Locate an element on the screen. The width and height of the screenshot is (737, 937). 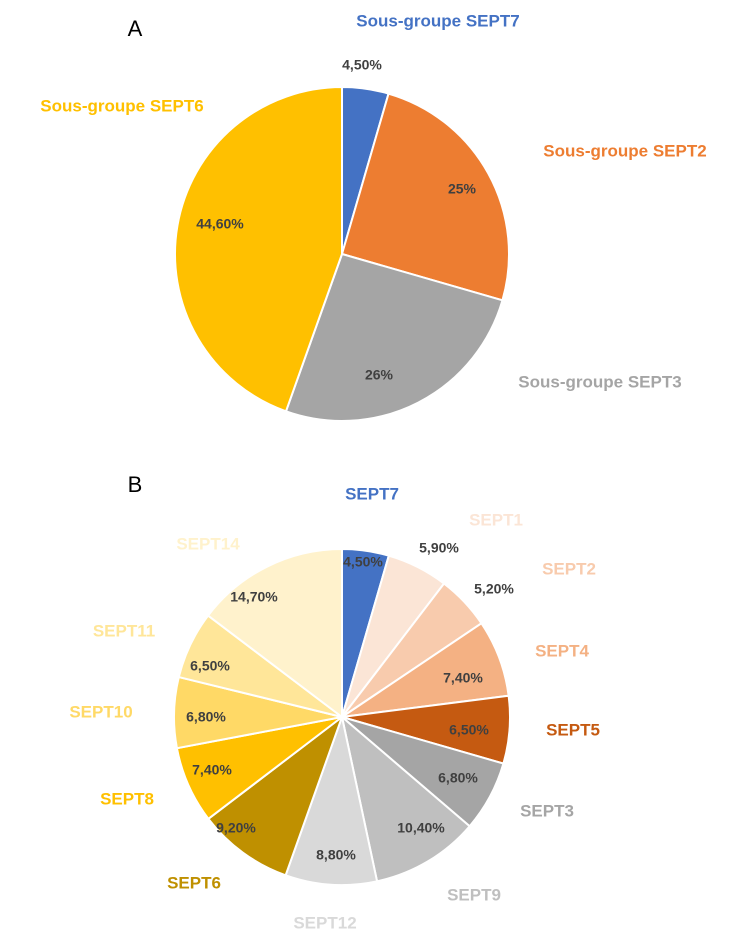
value-label: 44,60% is located at coordinates (220, 224).